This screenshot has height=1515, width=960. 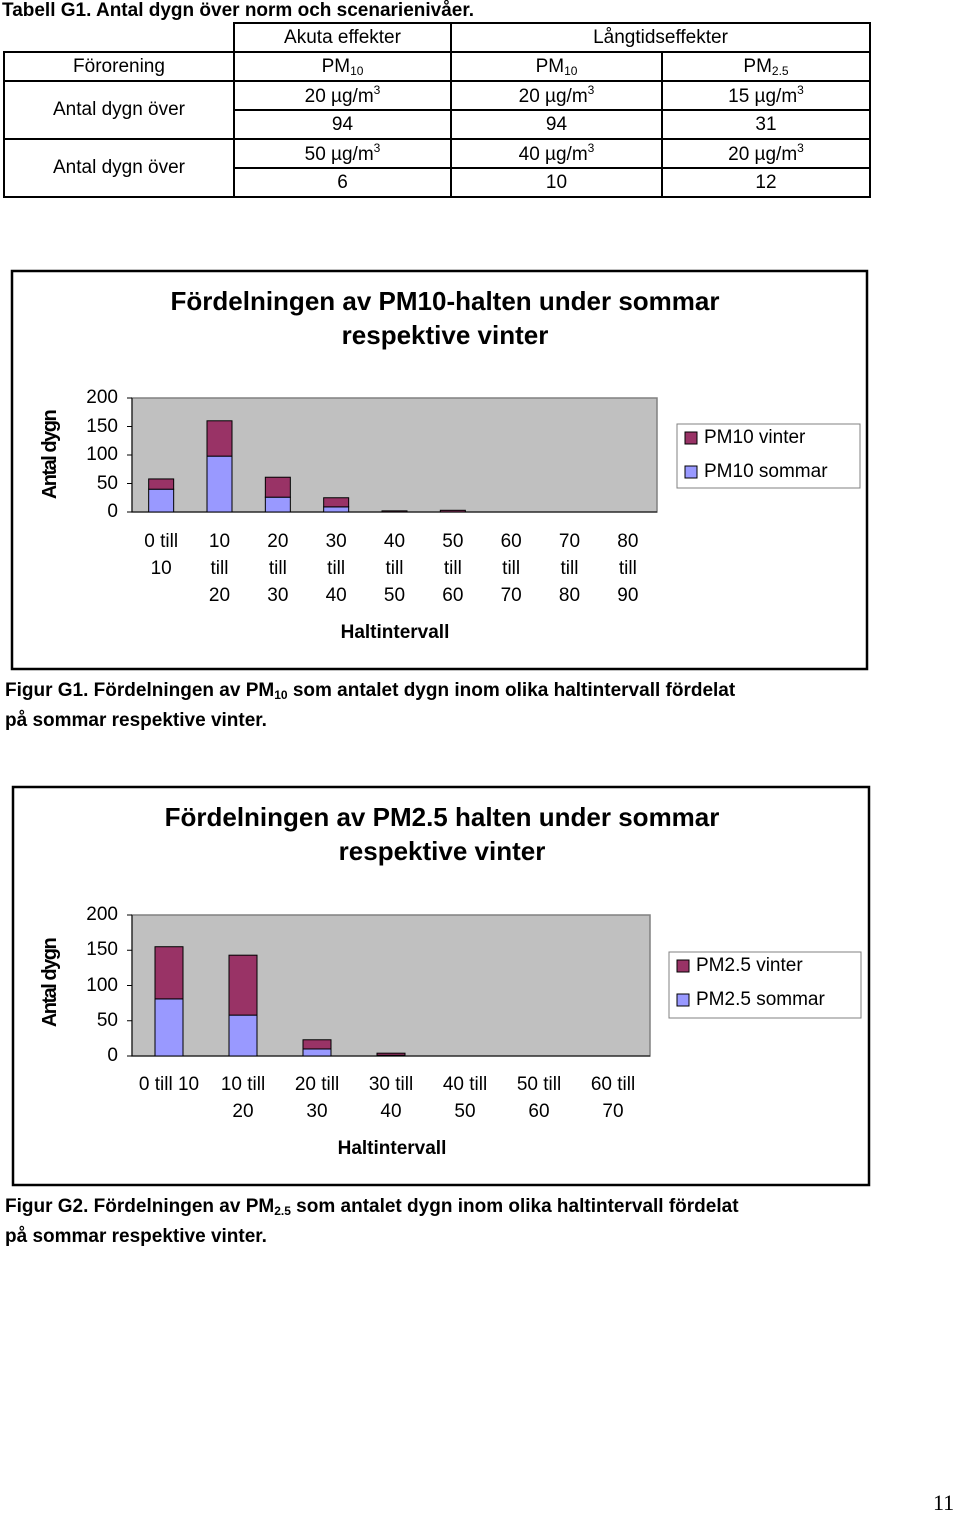 I want to click on page-number: 11, so click(x=944, y=1502).